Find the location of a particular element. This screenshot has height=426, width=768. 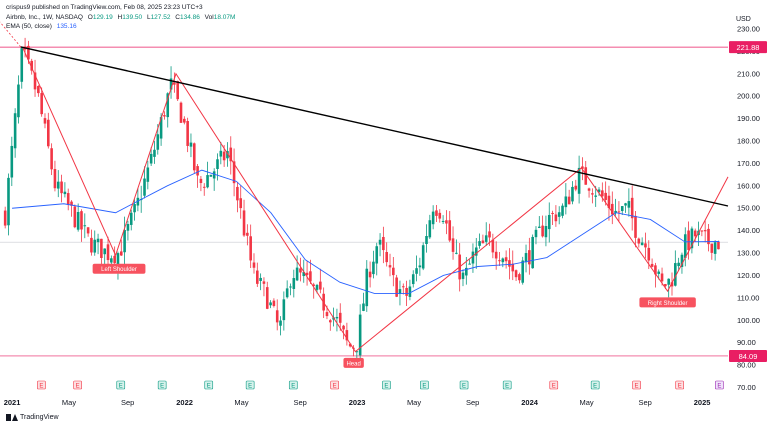

y-tick-label: 180.00 is located at coordinates (748, 141).